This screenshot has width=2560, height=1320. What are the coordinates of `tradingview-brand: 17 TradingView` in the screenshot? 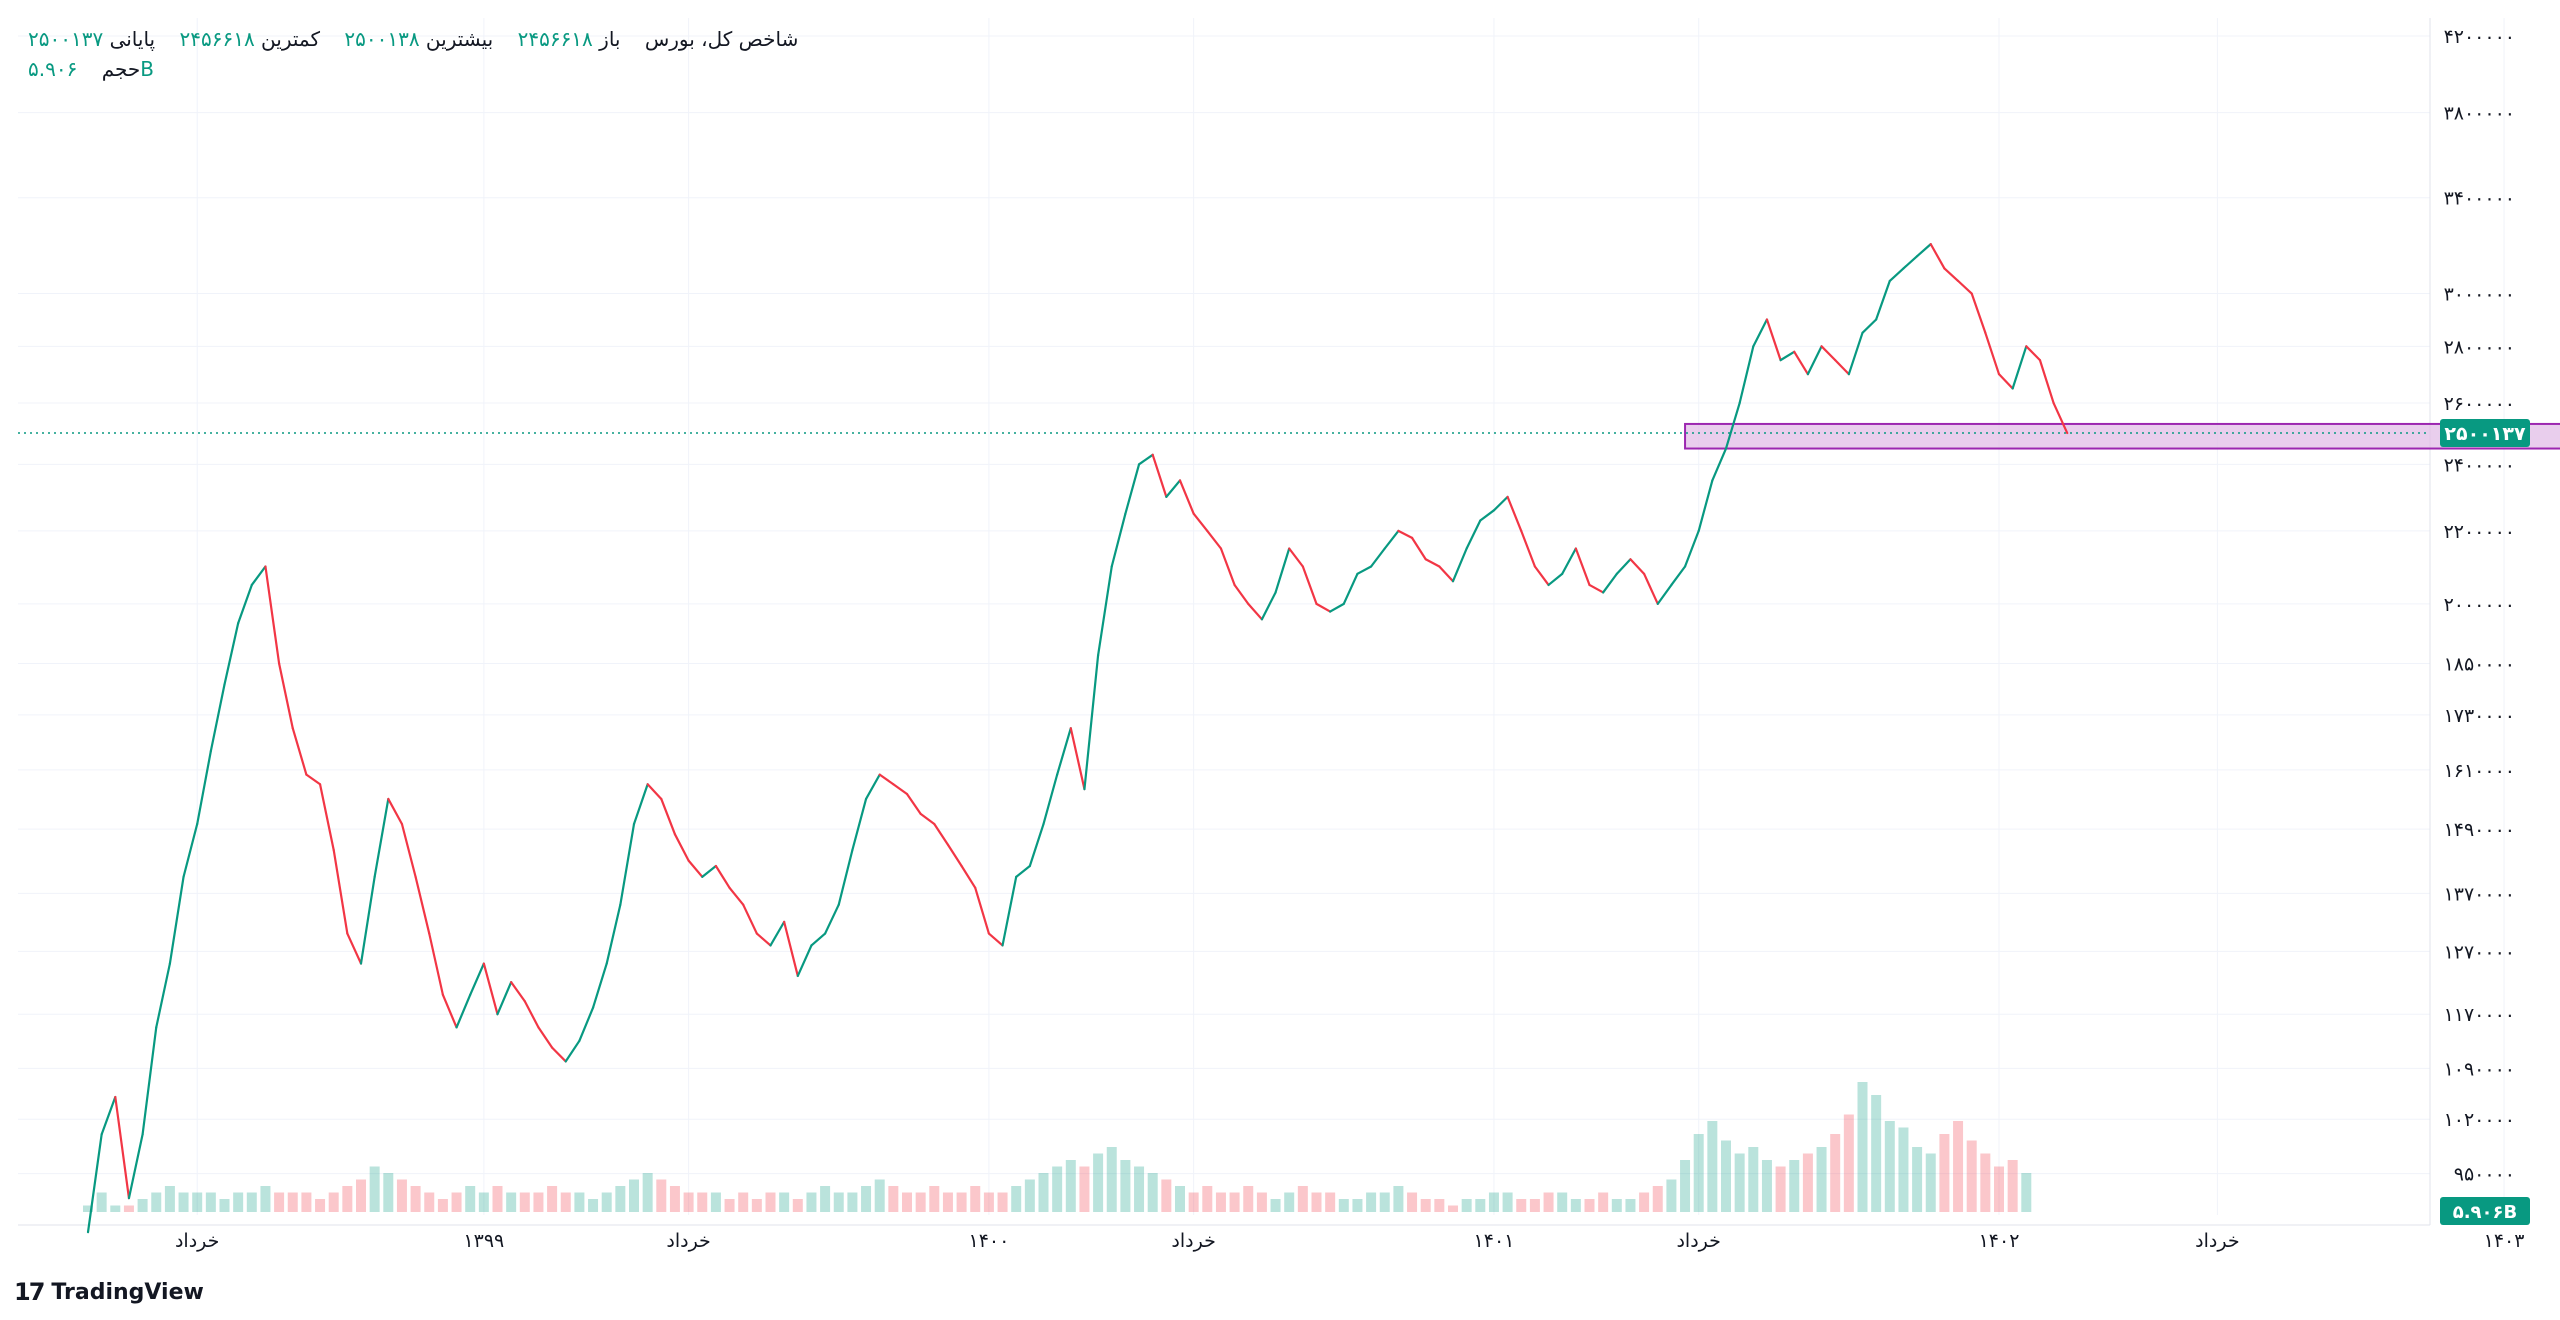 It's located at (109, 1292).